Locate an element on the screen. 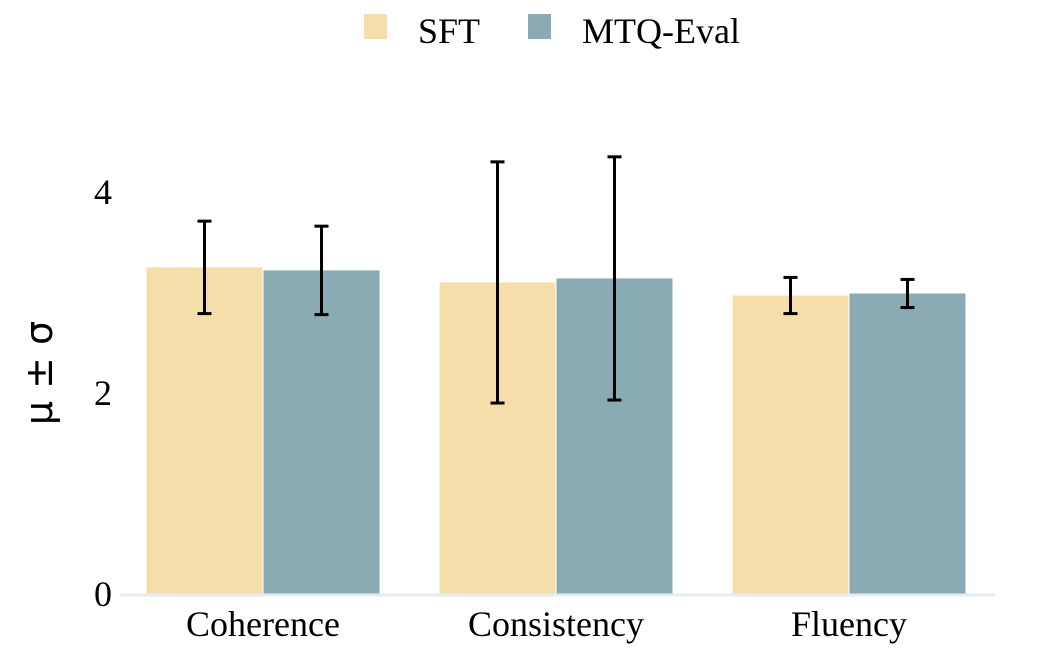  bar-coherence-sft is located at coordinates (204, 430).